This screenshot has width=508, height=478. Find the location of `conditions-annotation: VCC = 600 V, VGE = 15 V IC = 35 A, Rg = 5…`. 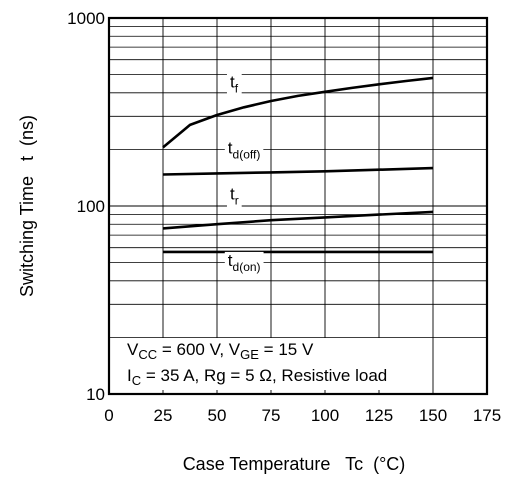

conditions-annotation: VCC = 600 V, VGE = 15 V IC = 35 A, Rg = 5… is located at coordinates (257, 364).